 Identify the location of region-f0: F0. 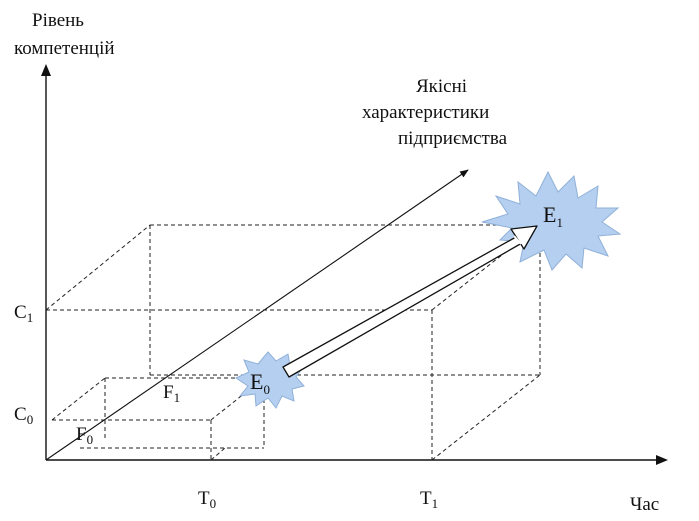
(84, 435).